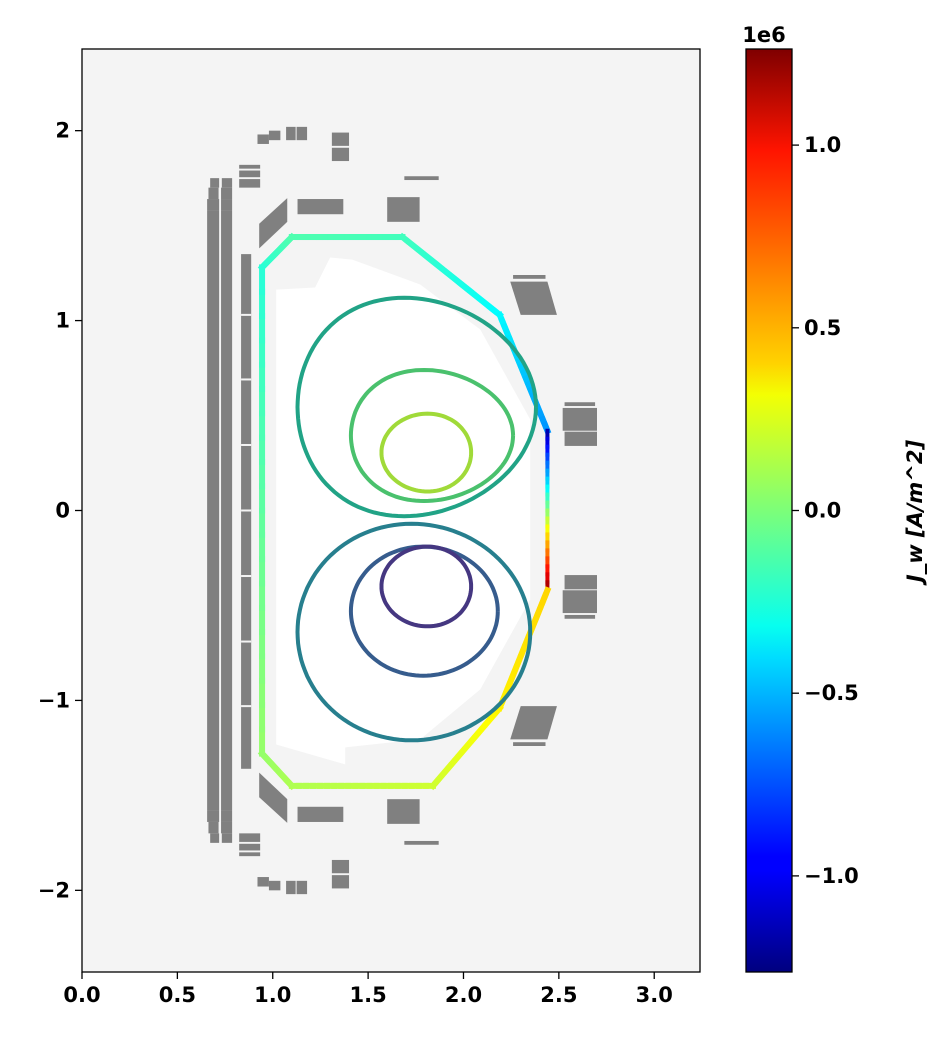 The width and height of the screenshot is (951, 1045). What do you see at coordinates (62, 511) in the screenshot?
I see `y-tick-label: 0` at bounding box center [62, 511].